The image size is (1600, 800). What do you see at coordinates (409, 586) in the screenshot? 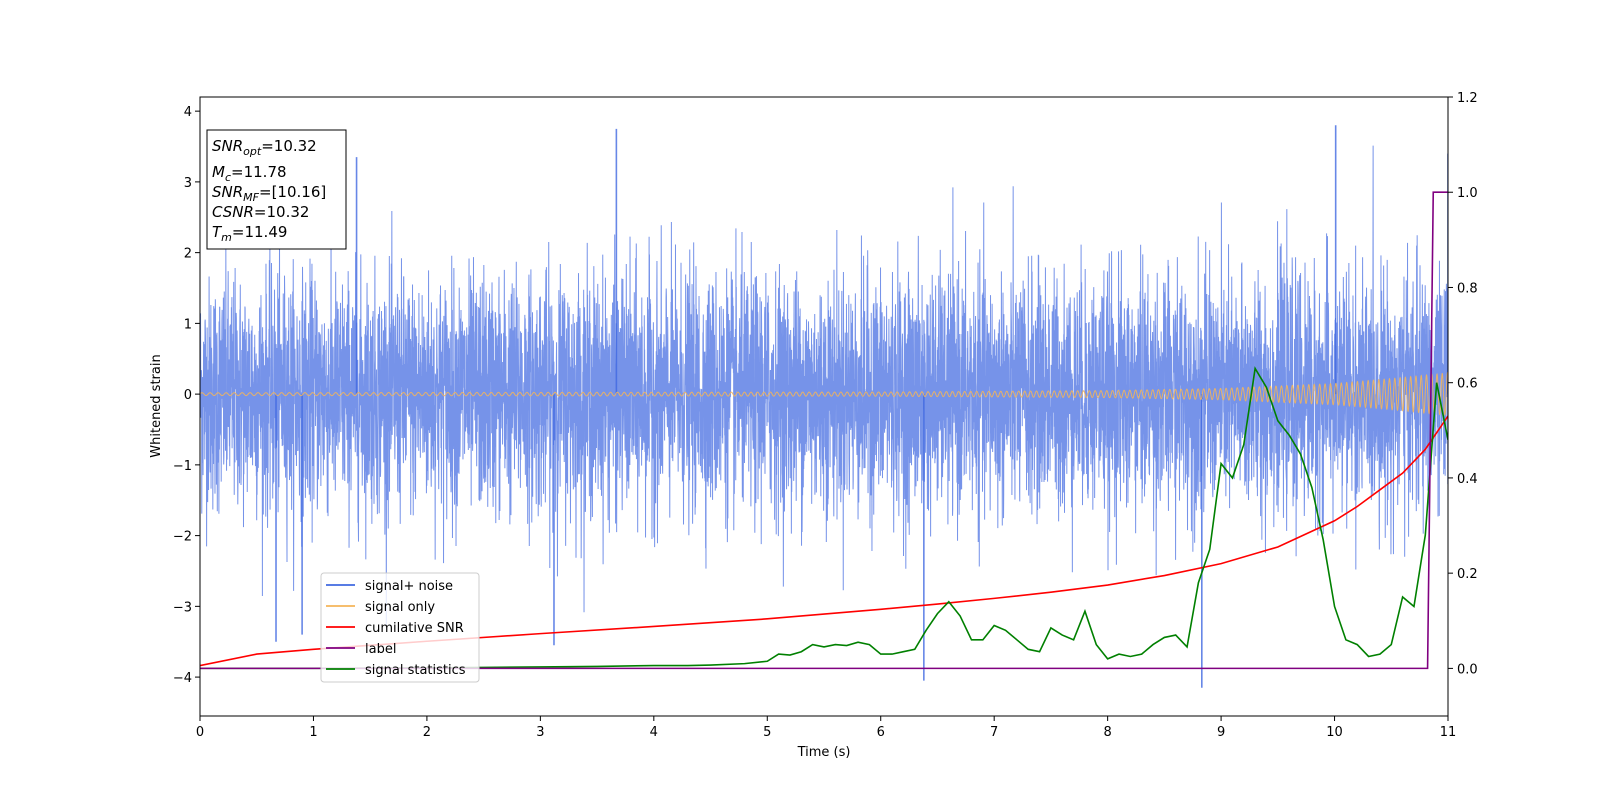
I see `legend-label: signal+ noise` at bounding box center [409, 586].